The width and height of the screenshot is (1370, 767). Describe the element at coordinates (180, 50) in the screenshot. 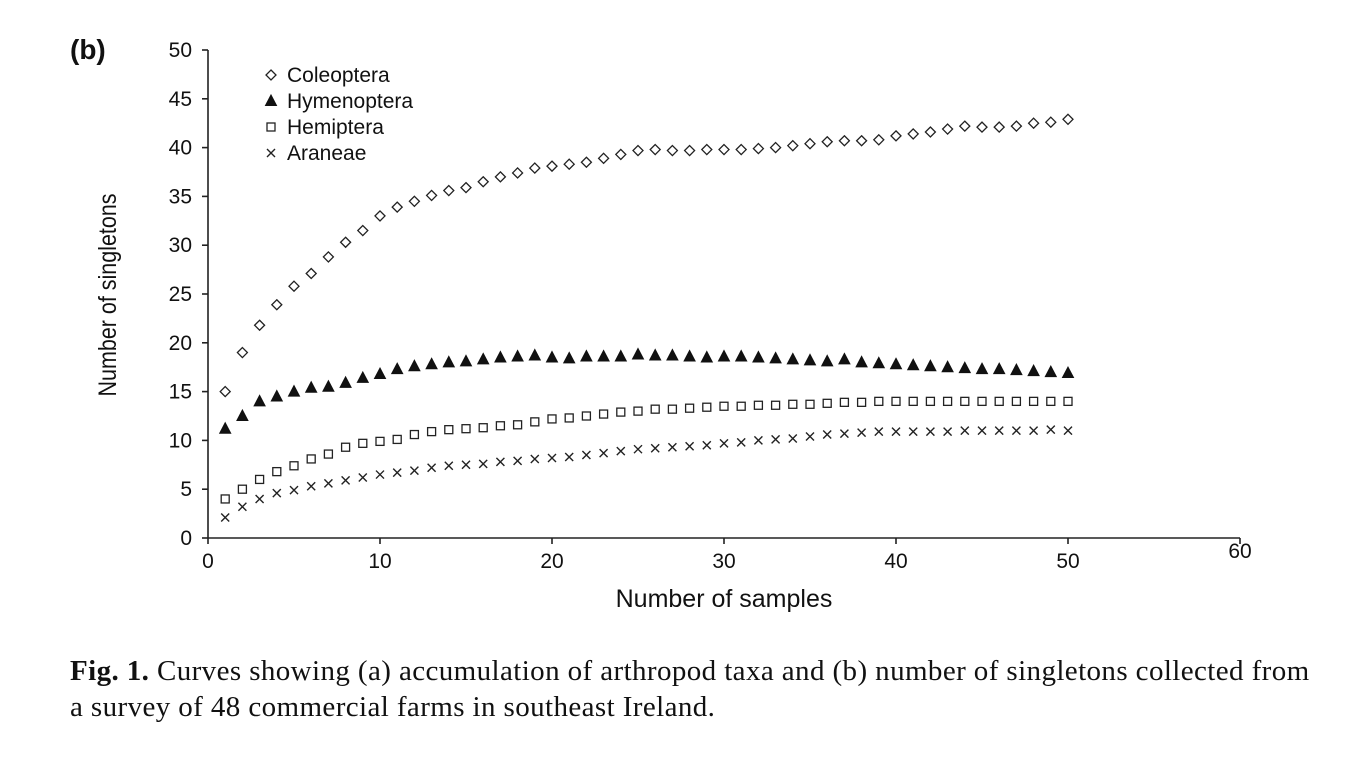

I see `y-tick-label: 50` at that location.